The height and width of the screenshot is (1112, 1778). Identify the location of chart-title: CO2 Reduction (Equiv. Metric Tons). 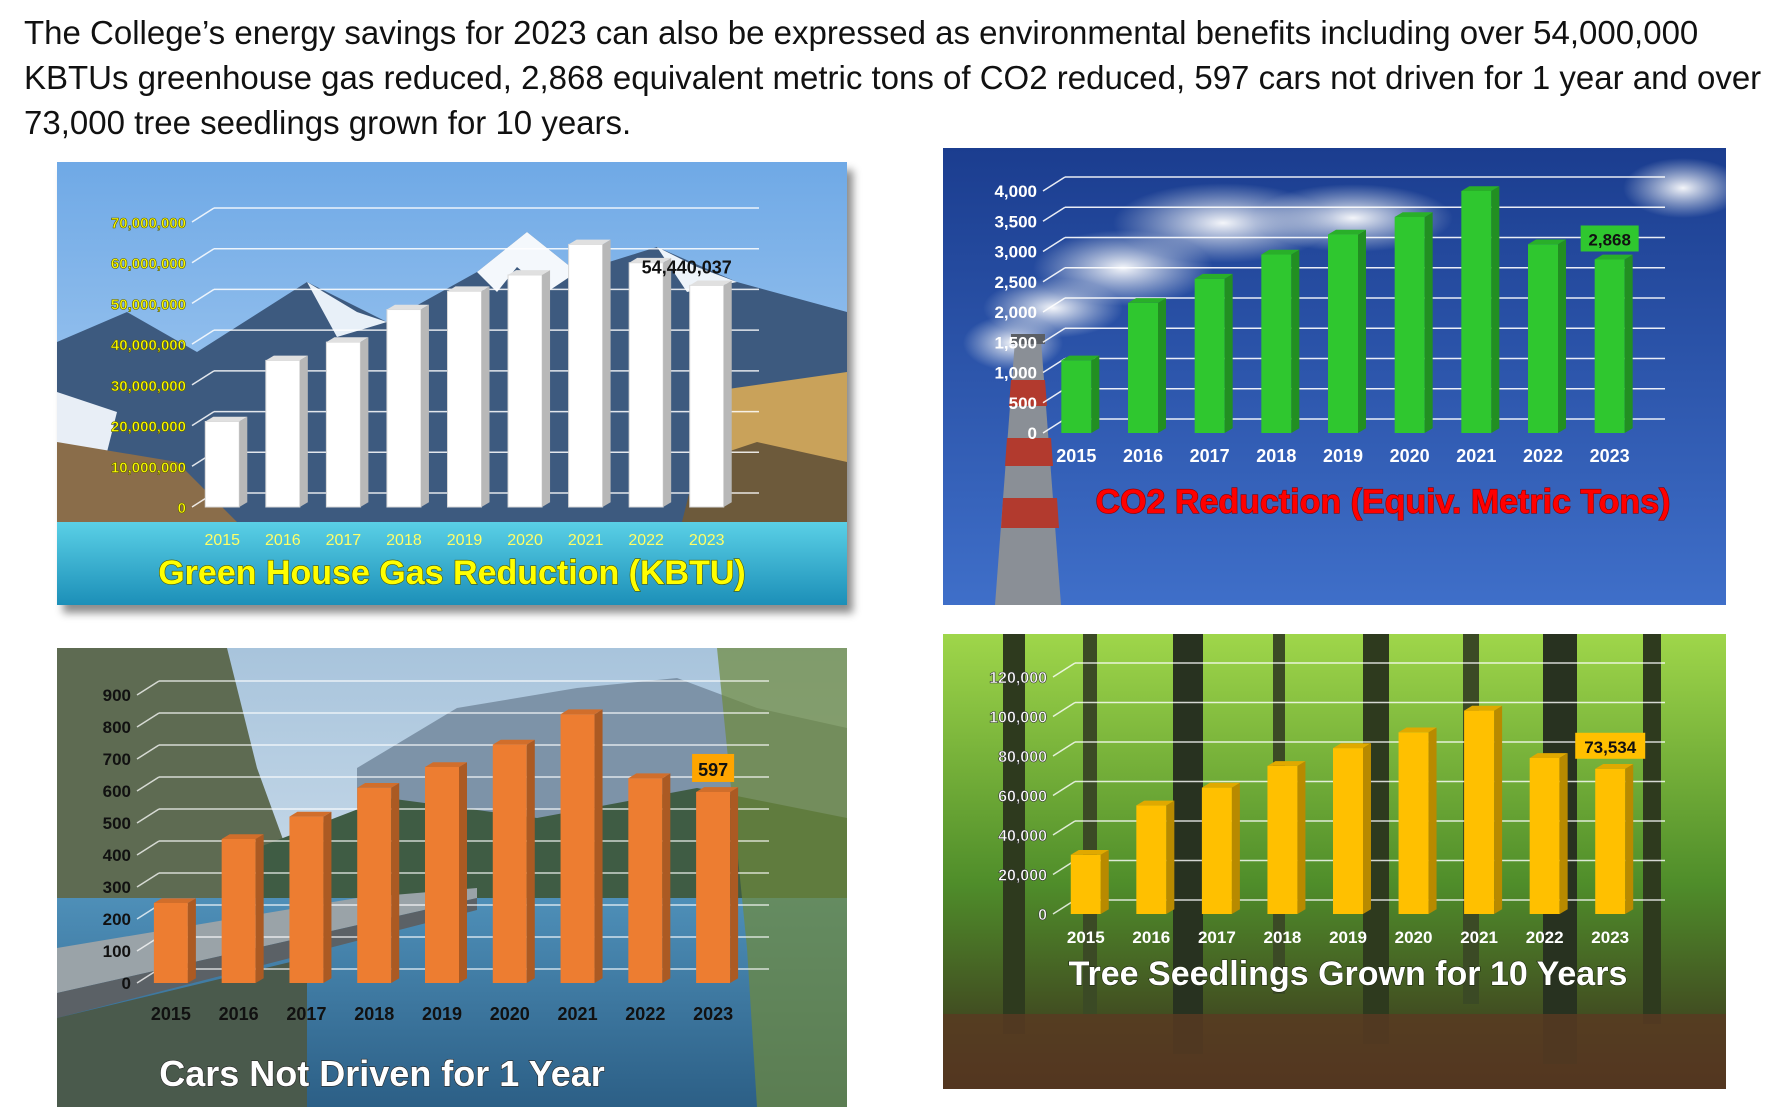
(1383, 502).